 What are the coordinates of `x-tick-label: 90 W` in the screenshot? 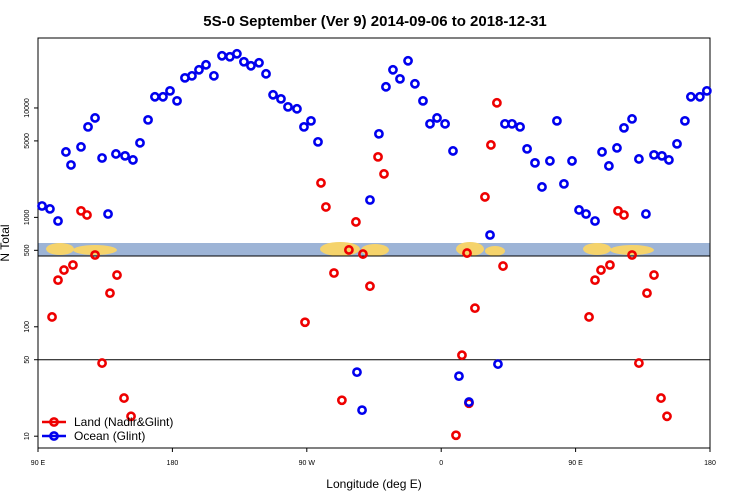 It's located at (307, 463).